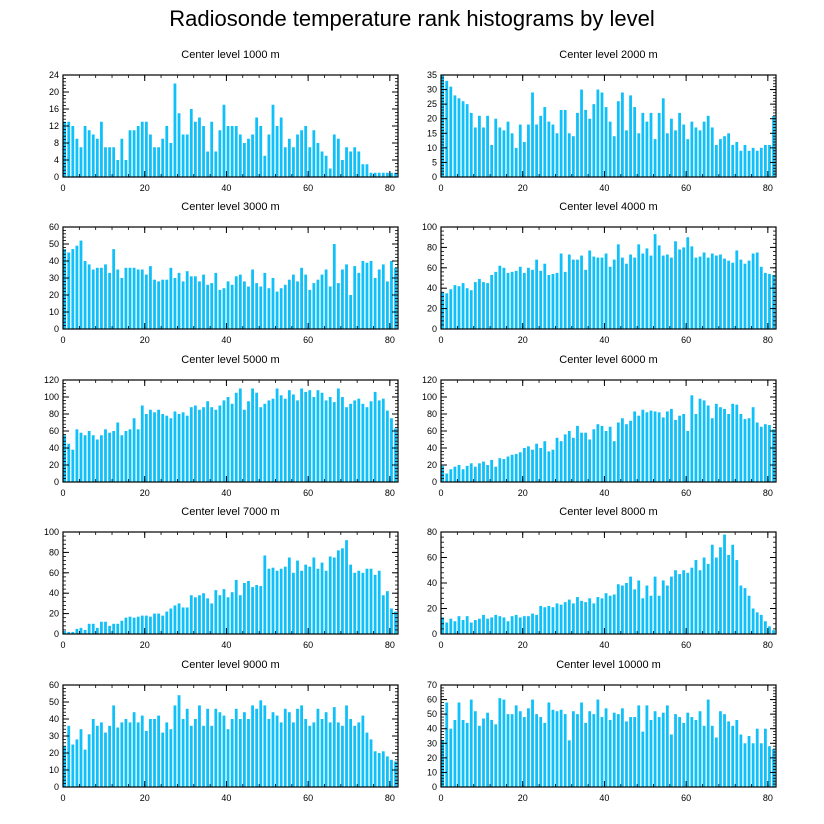  What do you see at coordinates (432, 700) in the screenshot?
I see `y-tick-label: 60` at bounding box center [432, 700].